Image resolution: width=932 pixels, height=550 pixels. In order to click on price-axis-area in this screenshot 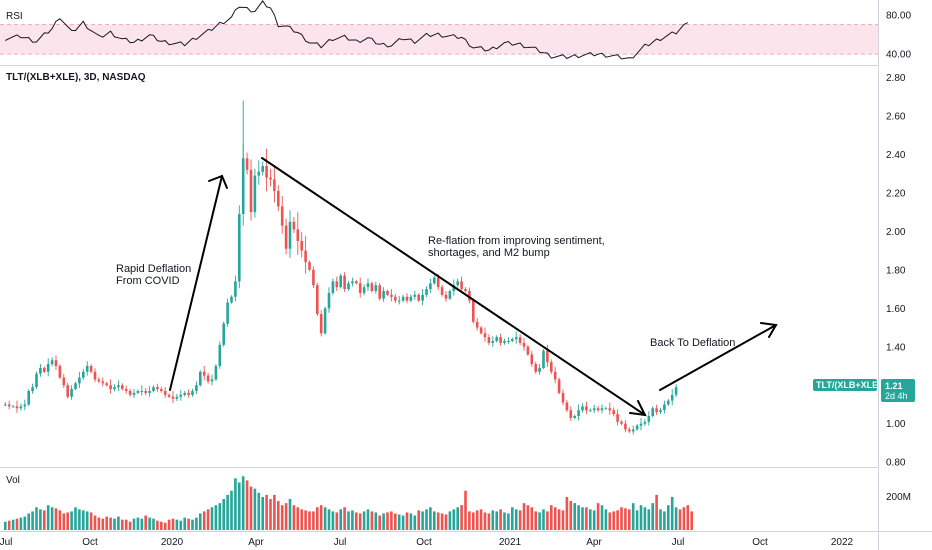, I will do `click(905, 275)`.